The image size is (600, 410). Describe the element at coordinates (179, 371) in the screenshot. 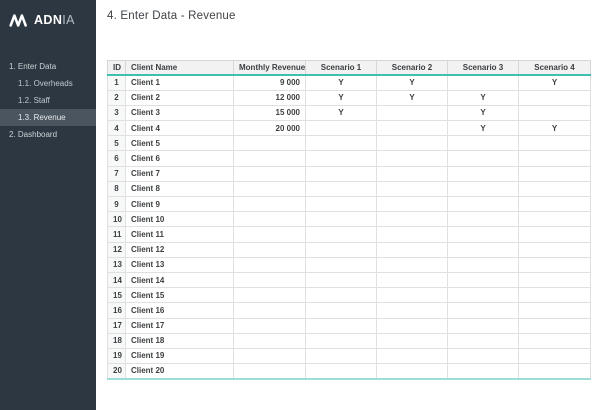

I see `cell-client-name: Client 20` at that location.